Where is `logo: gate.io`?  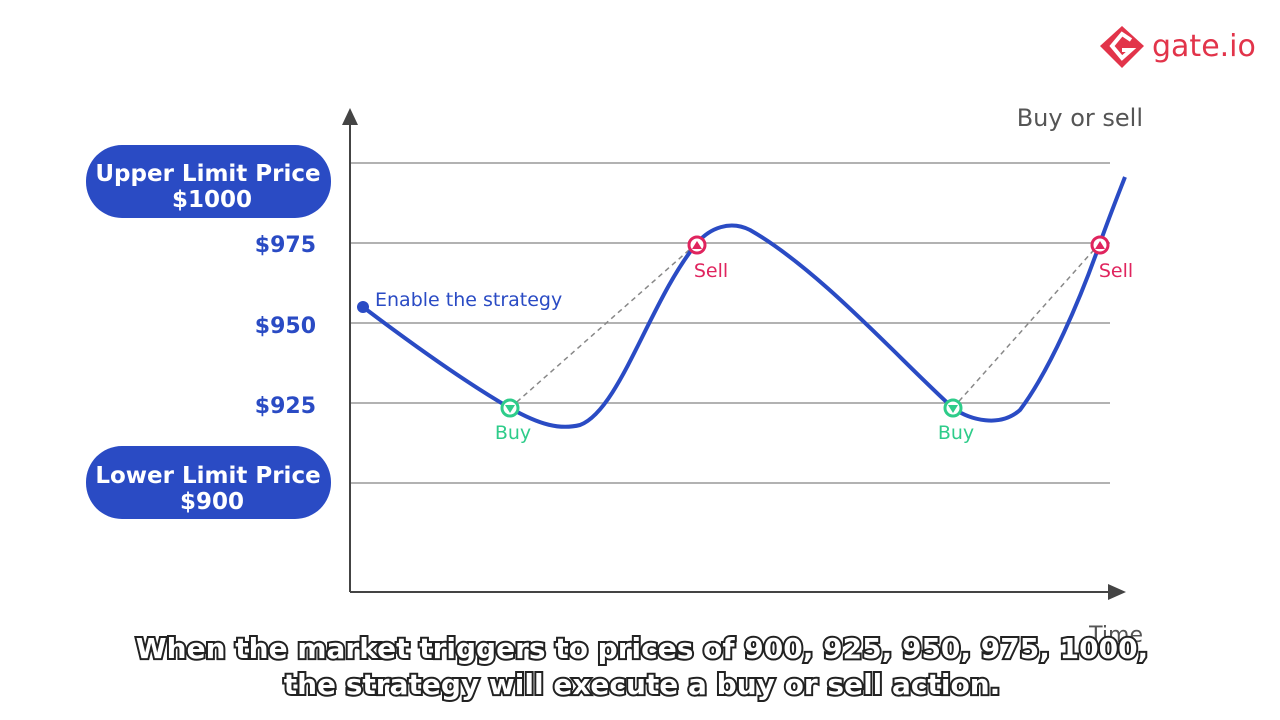
logo: gate.io is located at coordinates (1178, 47).